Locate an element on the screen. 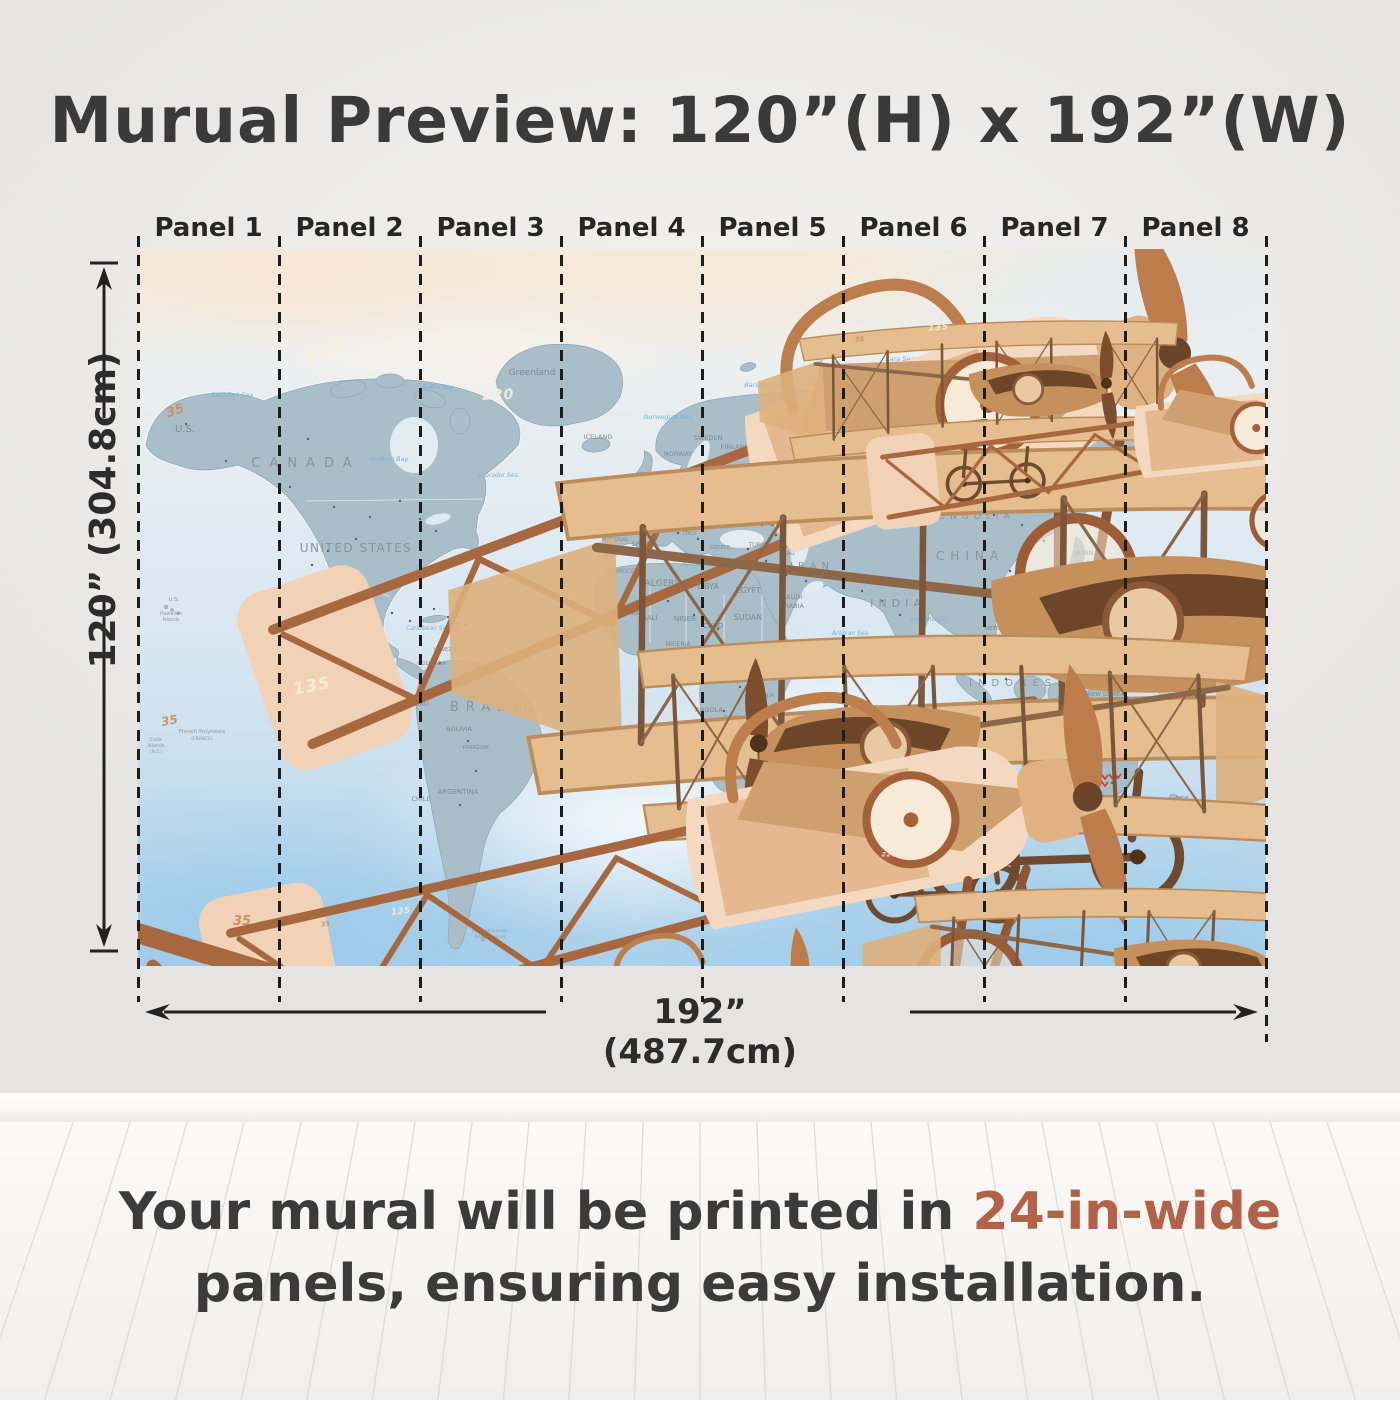  map-label: INDIA is located at coordinates (898, 603).